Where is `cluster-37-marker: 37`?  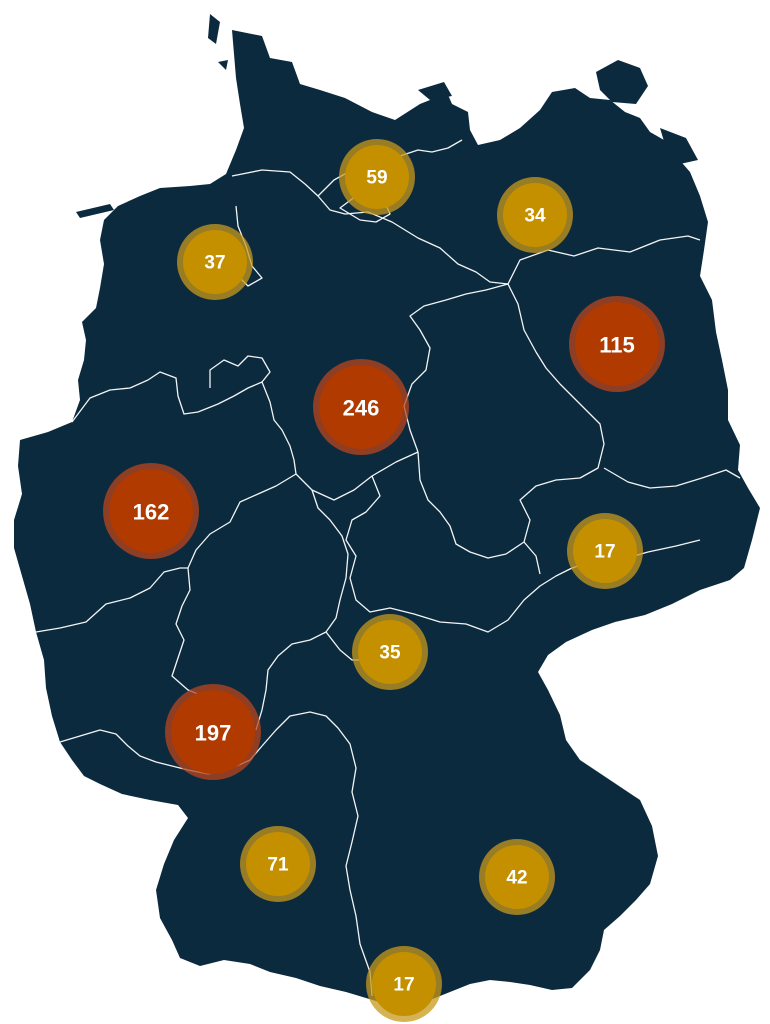 cluster-37-marker: 37 is located at coordinates (215, 262).